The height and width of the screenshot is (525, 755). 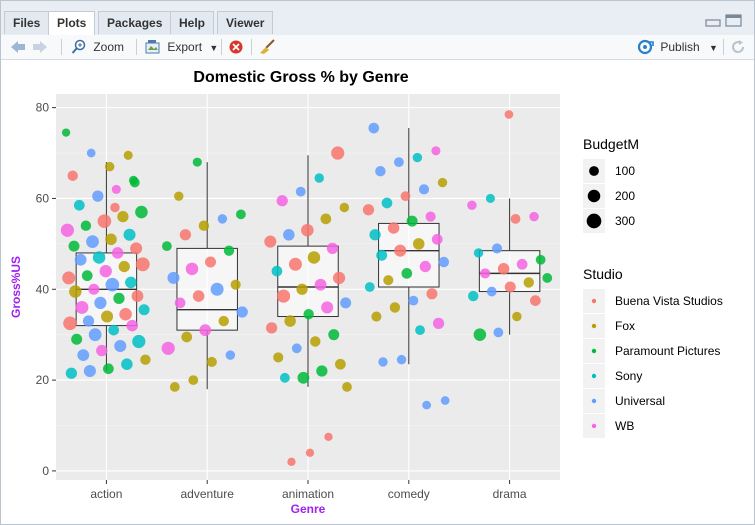 I want to click on color-legend-label: Paramount Pictures, so click(x=667, y=351).